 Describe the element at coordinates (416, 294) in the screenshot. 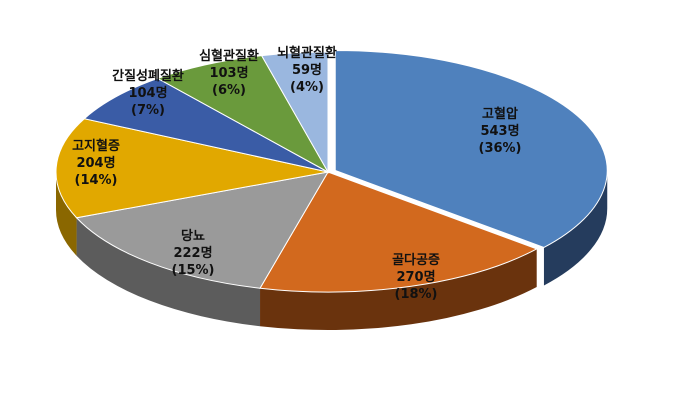

I see `slice-label-percent-label: (18%)` at that location.